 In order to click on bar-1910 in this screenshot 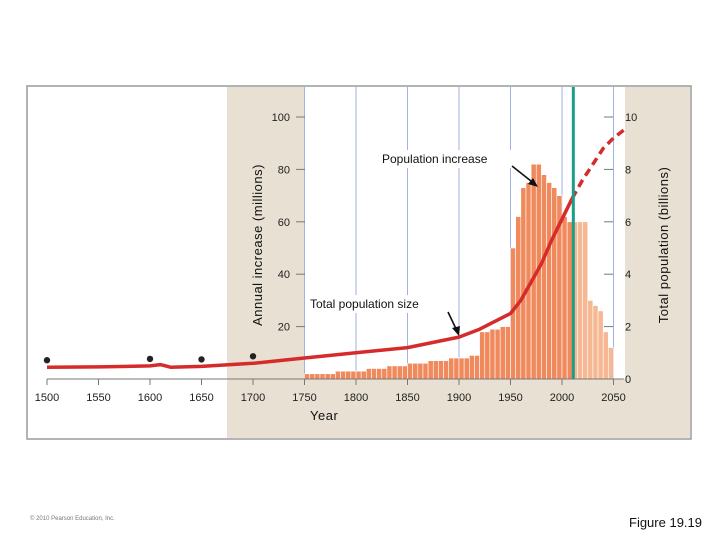, I will do `click(471, 367)`.